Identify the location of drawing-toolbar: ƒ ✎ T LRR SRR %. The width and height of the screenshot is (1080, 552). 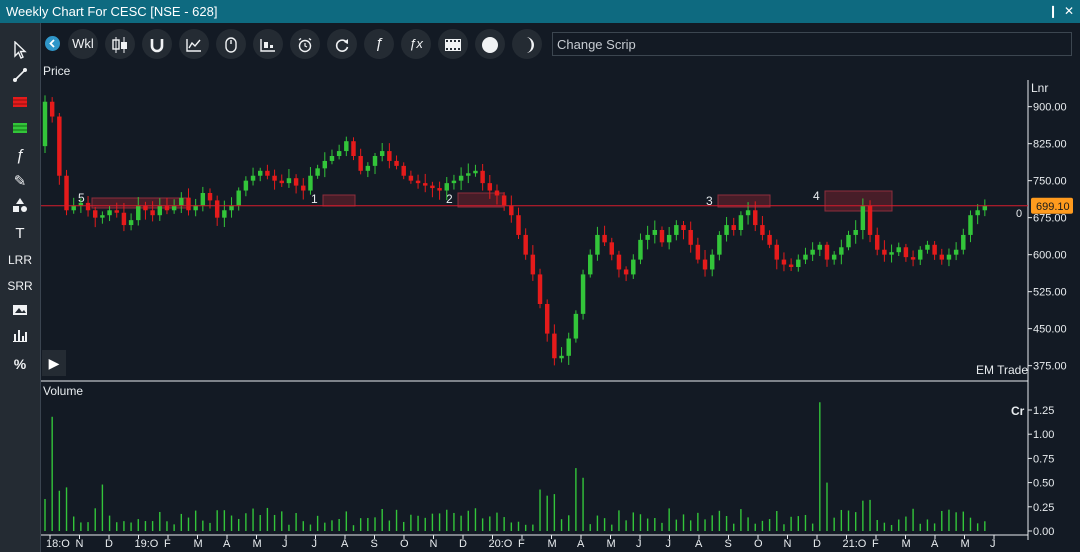
(20, 287).